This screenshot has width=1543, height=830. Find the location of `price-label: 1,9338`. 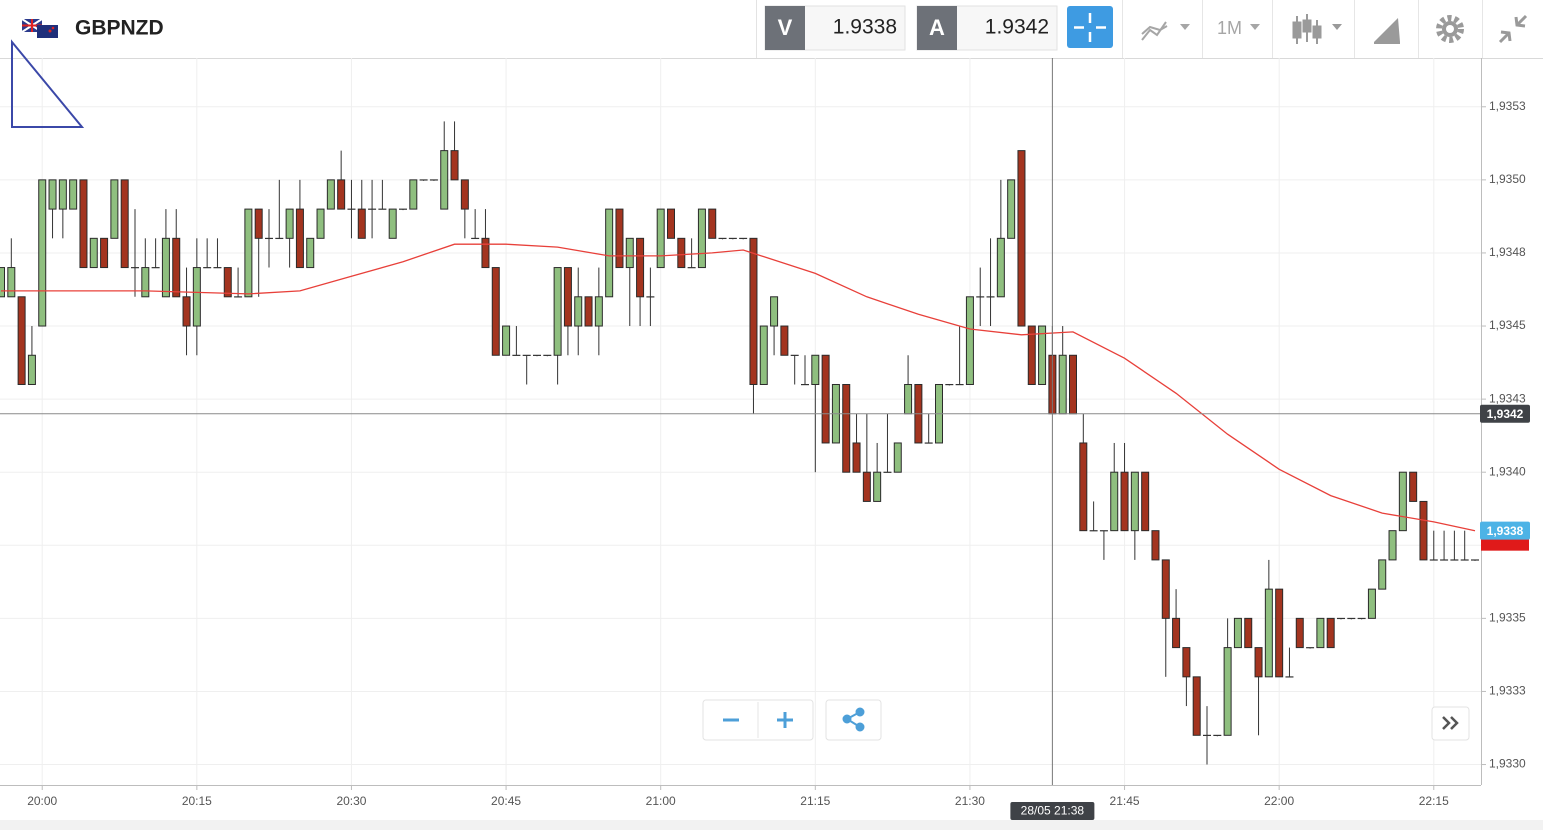

price-label: 1,9338 is located at coordinates (1505, 531).